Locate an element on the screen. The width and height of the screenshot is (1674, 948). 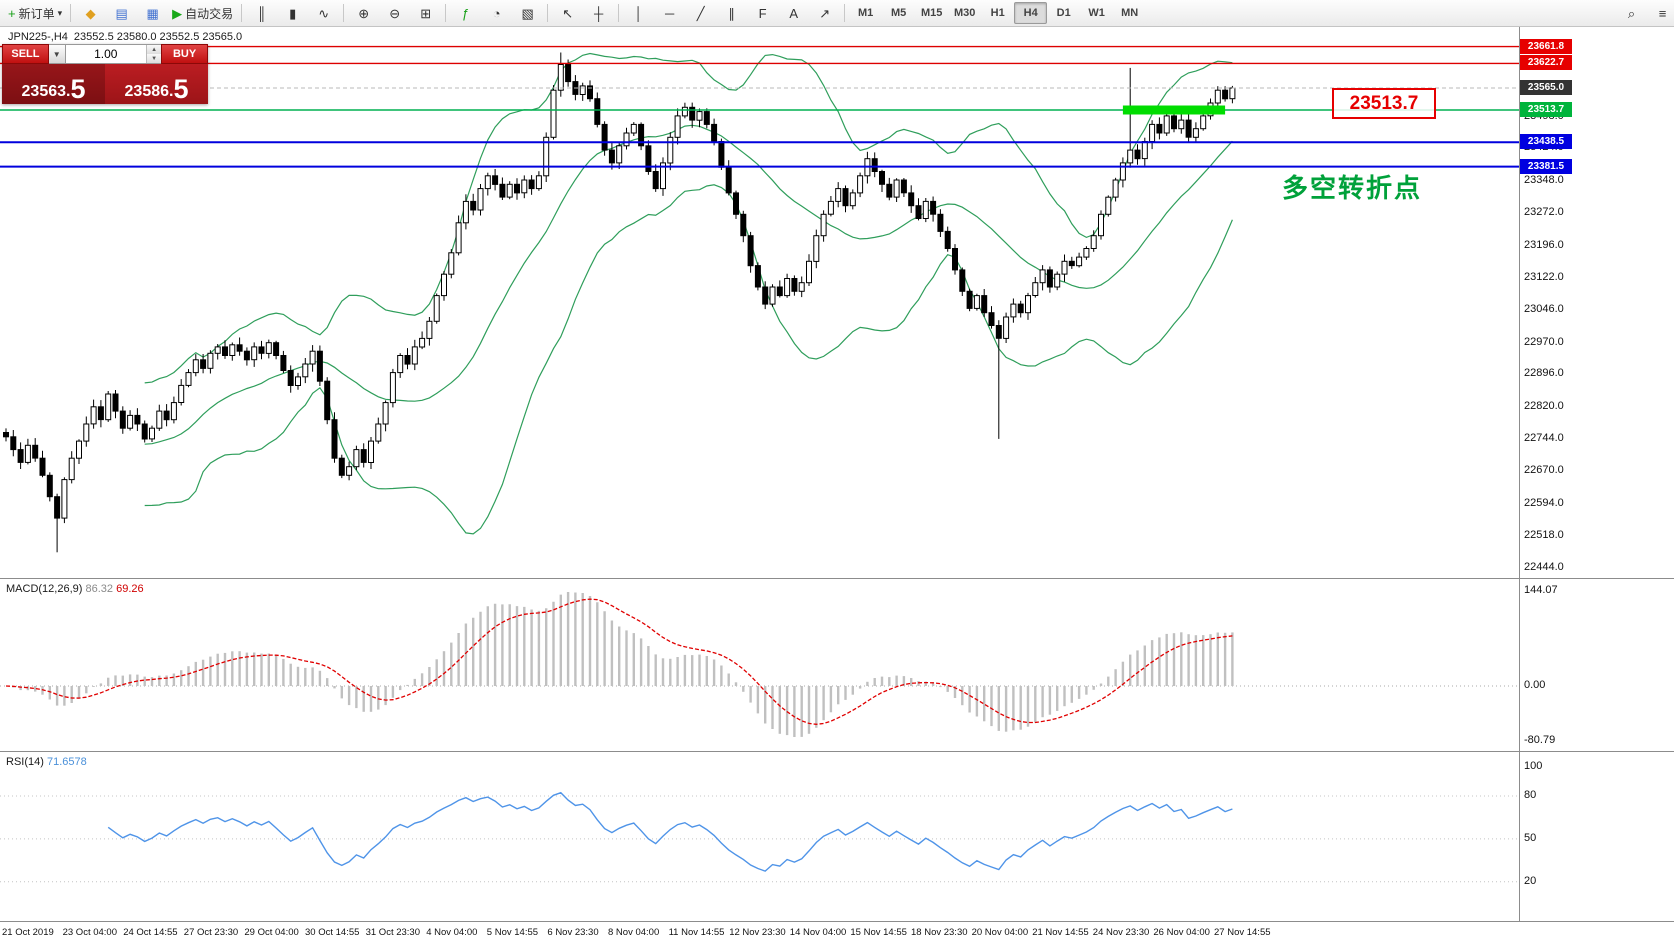
indicators-button: ƒ is located at coordinates (465, 13).